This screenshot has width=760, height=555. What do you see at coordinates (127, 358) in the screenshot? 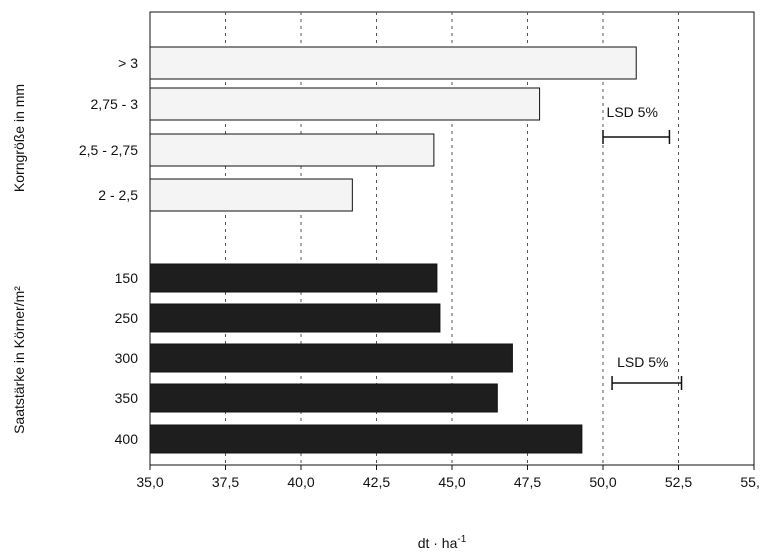
I see `category-label: 300` at bounding box center [127, 358].